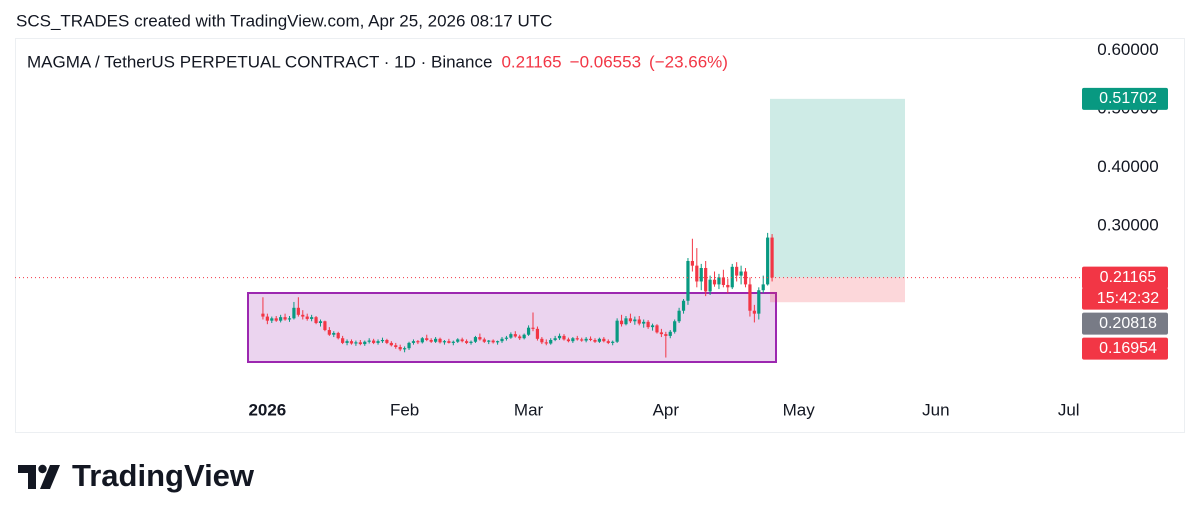 The image size is (1200, 521). Describe the element at coordinates (529, 409) in the screenshot. I see `x-tick-label: Mar` at that location.